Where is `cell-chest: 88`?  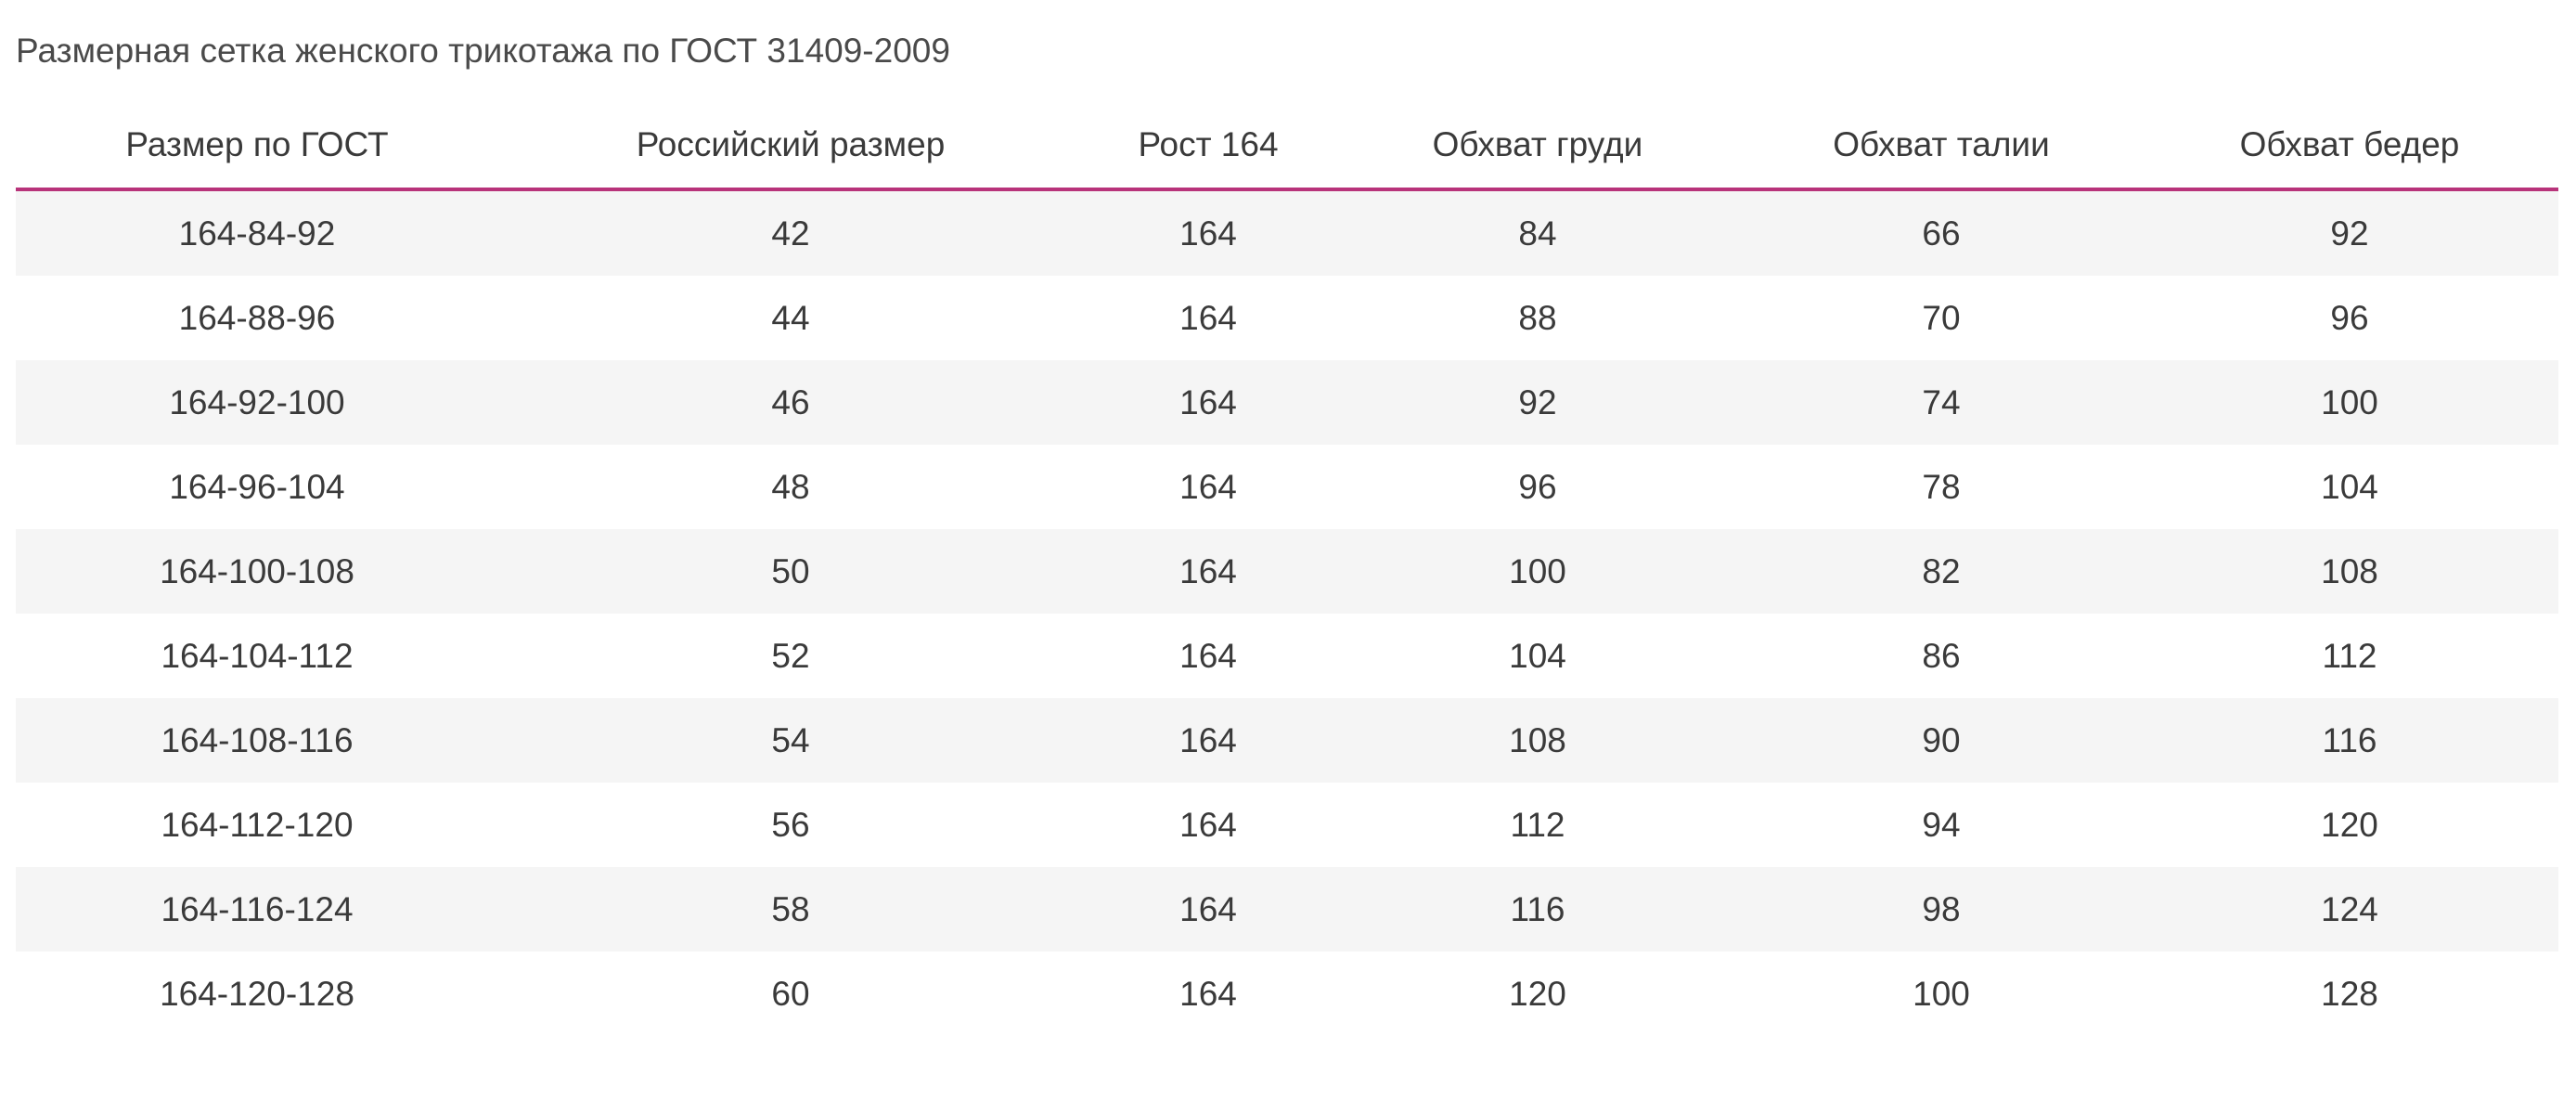
cell-chest: 88 is located at coordinates (1538, 318).